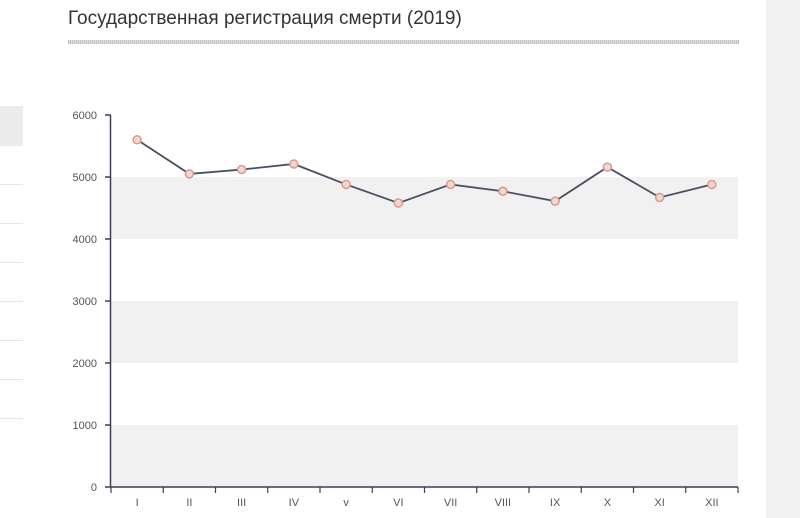 Image resolution: width=800 pixels, height=518 pixels. What do you see at coordinates (137, 503) in the screenshot?
I see `x-tick-label: I` at bounding box center [137, 503].